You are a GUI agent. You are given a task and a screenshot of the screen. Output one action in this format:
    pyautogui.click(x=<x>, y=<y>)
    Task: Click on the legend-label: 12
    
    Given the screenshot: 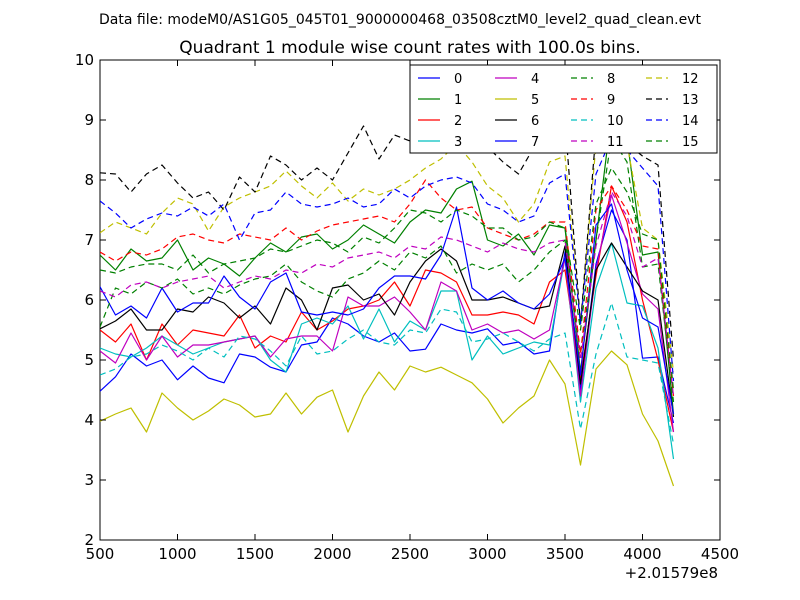 What is the action you would take?
    pyautogui.click(x=690, y=79)
    